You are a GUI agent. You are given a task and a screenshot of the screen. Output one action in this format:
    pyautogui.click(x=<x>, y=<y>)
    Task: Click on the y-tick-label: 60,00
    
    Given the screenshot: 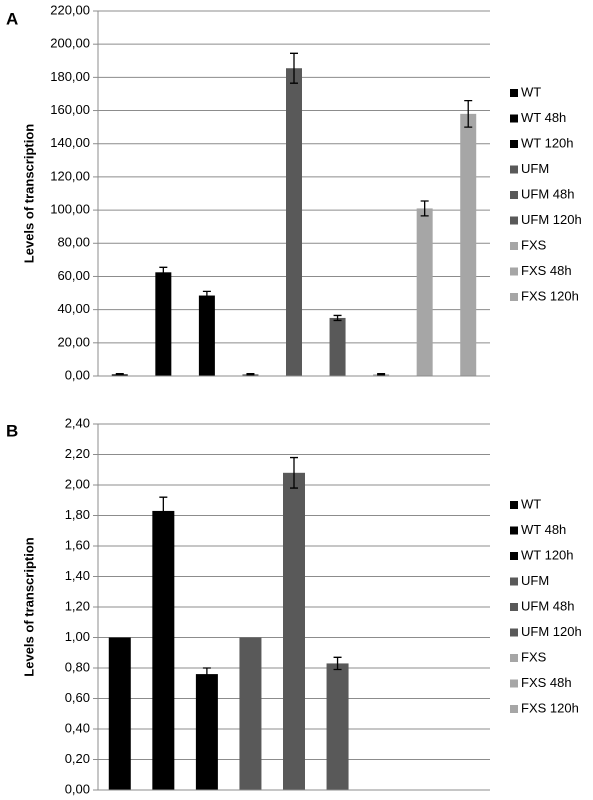 What is the action you would take?
    pyautogui.click(x=73, y=275)
    